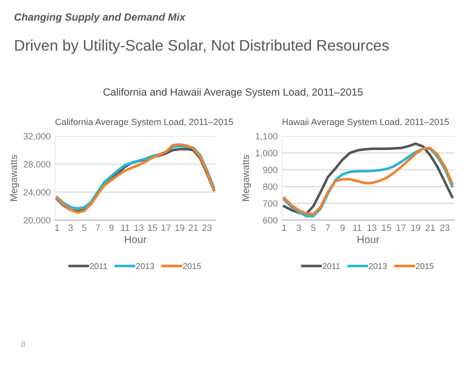 This screenshot has height=375, width=466. Describe the element at coordinates (270, 170) in the screenshot. I see `y-tick-label: 900` at that location.